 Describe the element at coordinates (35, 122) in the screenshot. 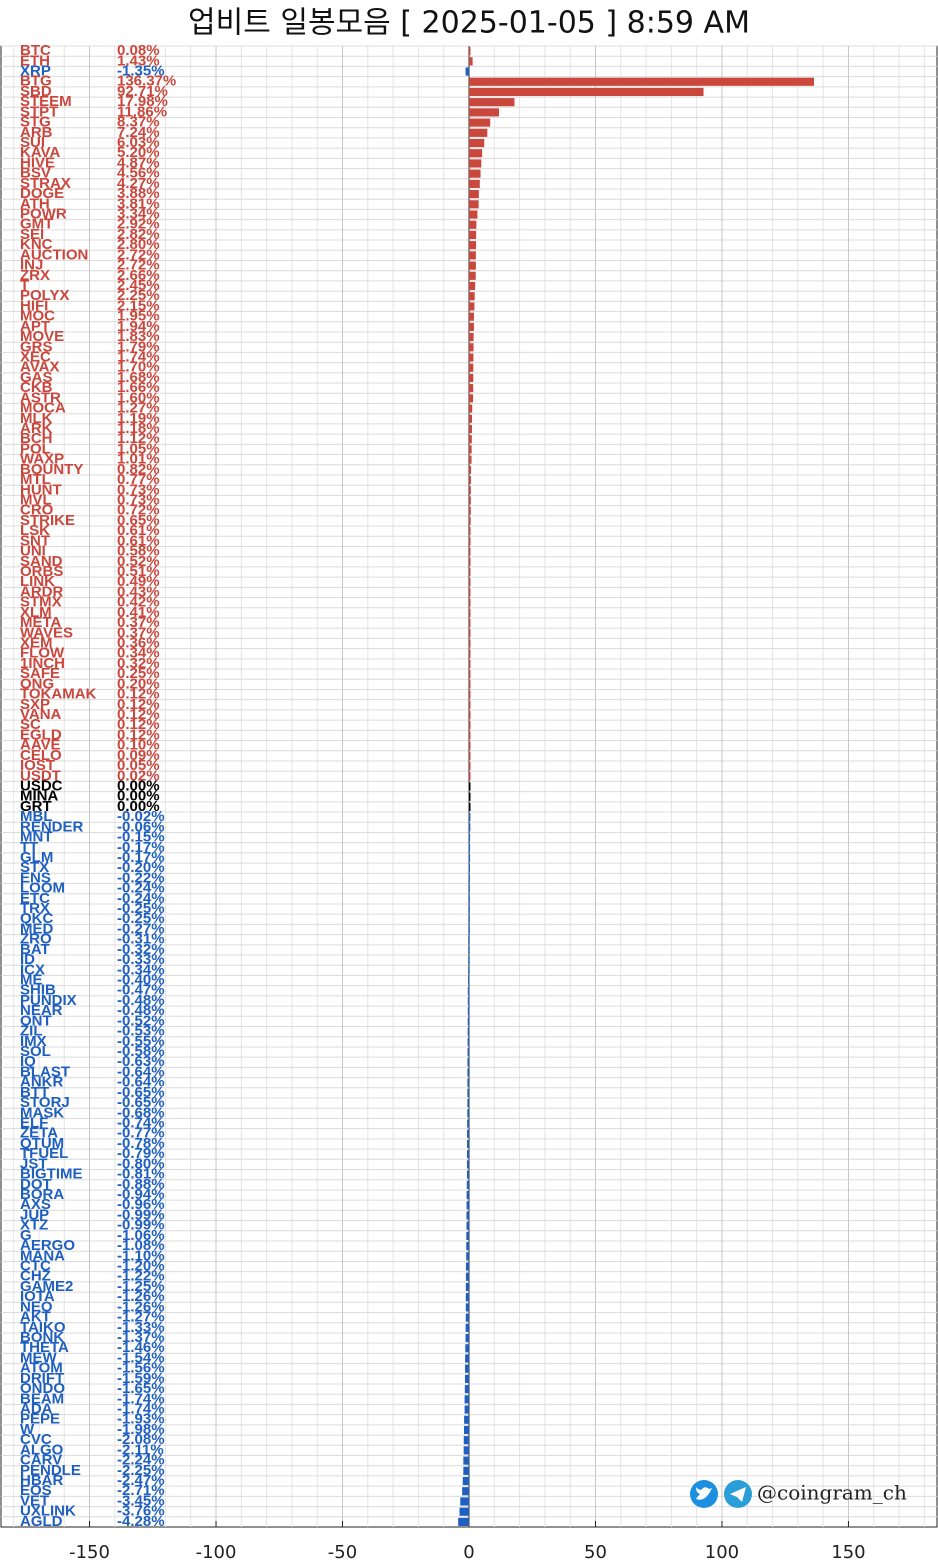

I see `category-label: STG` at that location.